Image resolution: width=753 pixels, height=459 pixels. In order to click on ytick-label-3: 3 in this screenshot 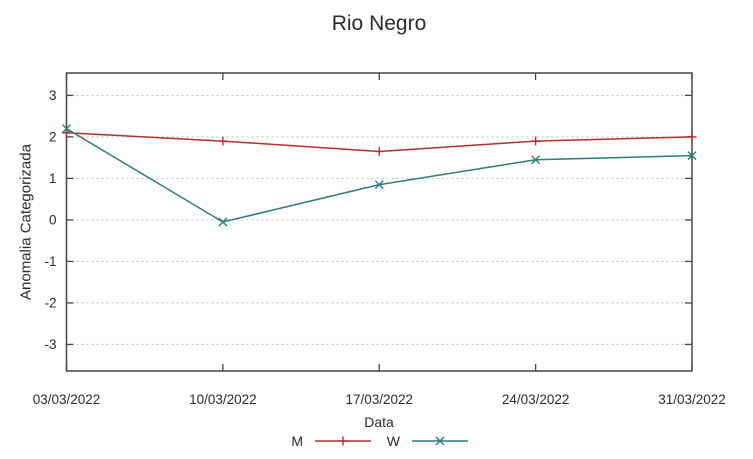, I will do `click(53, 95)`.